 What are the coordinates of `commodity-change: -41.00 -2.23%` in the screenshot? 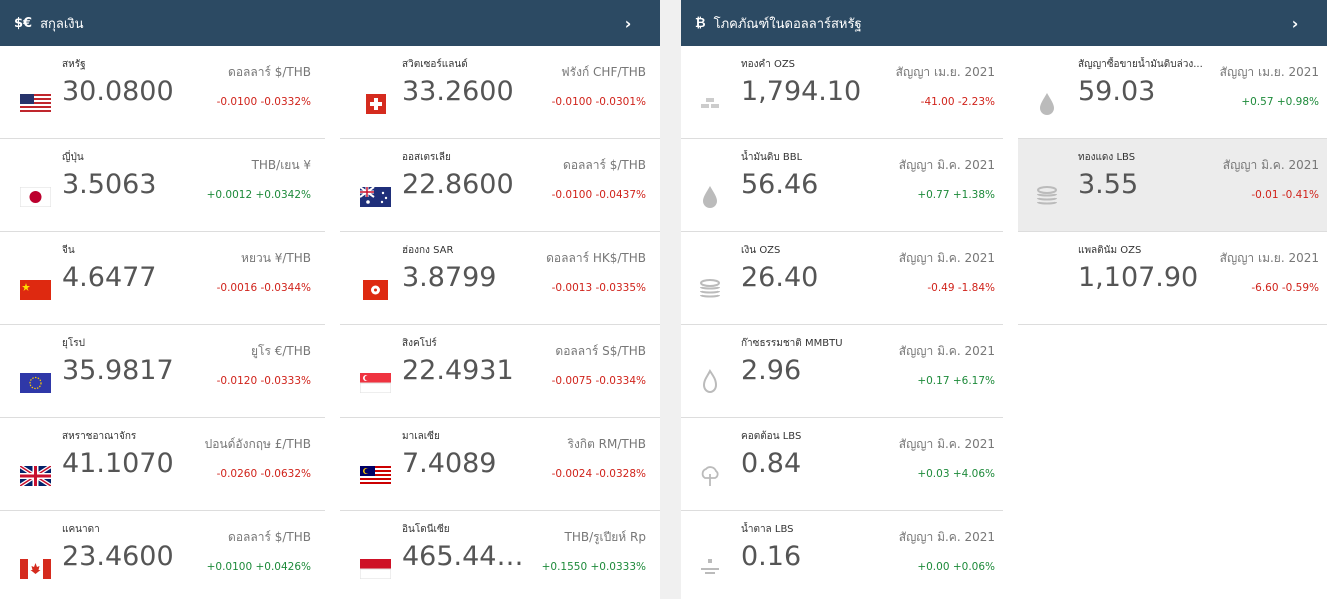 It's located at (957, 102).